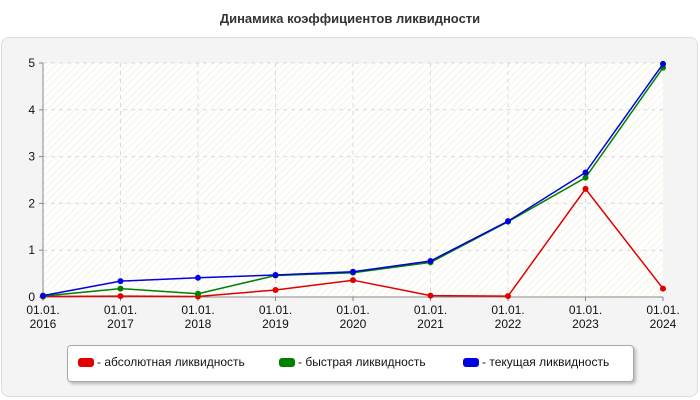  Describe the element at coordinates (362, 362) in the screenshot. I see `legend-label-quick: - быстрая ликвидность` at that location.